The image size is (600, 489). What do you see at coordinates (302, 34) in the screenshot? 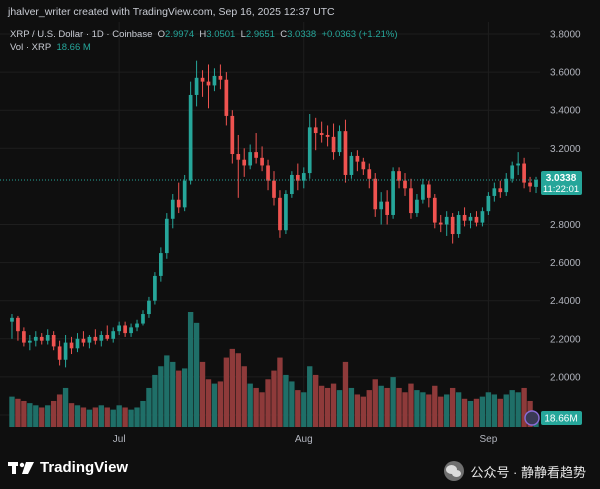
I see `legend-c-value: 3.0338` at bounding box center [302, 34].